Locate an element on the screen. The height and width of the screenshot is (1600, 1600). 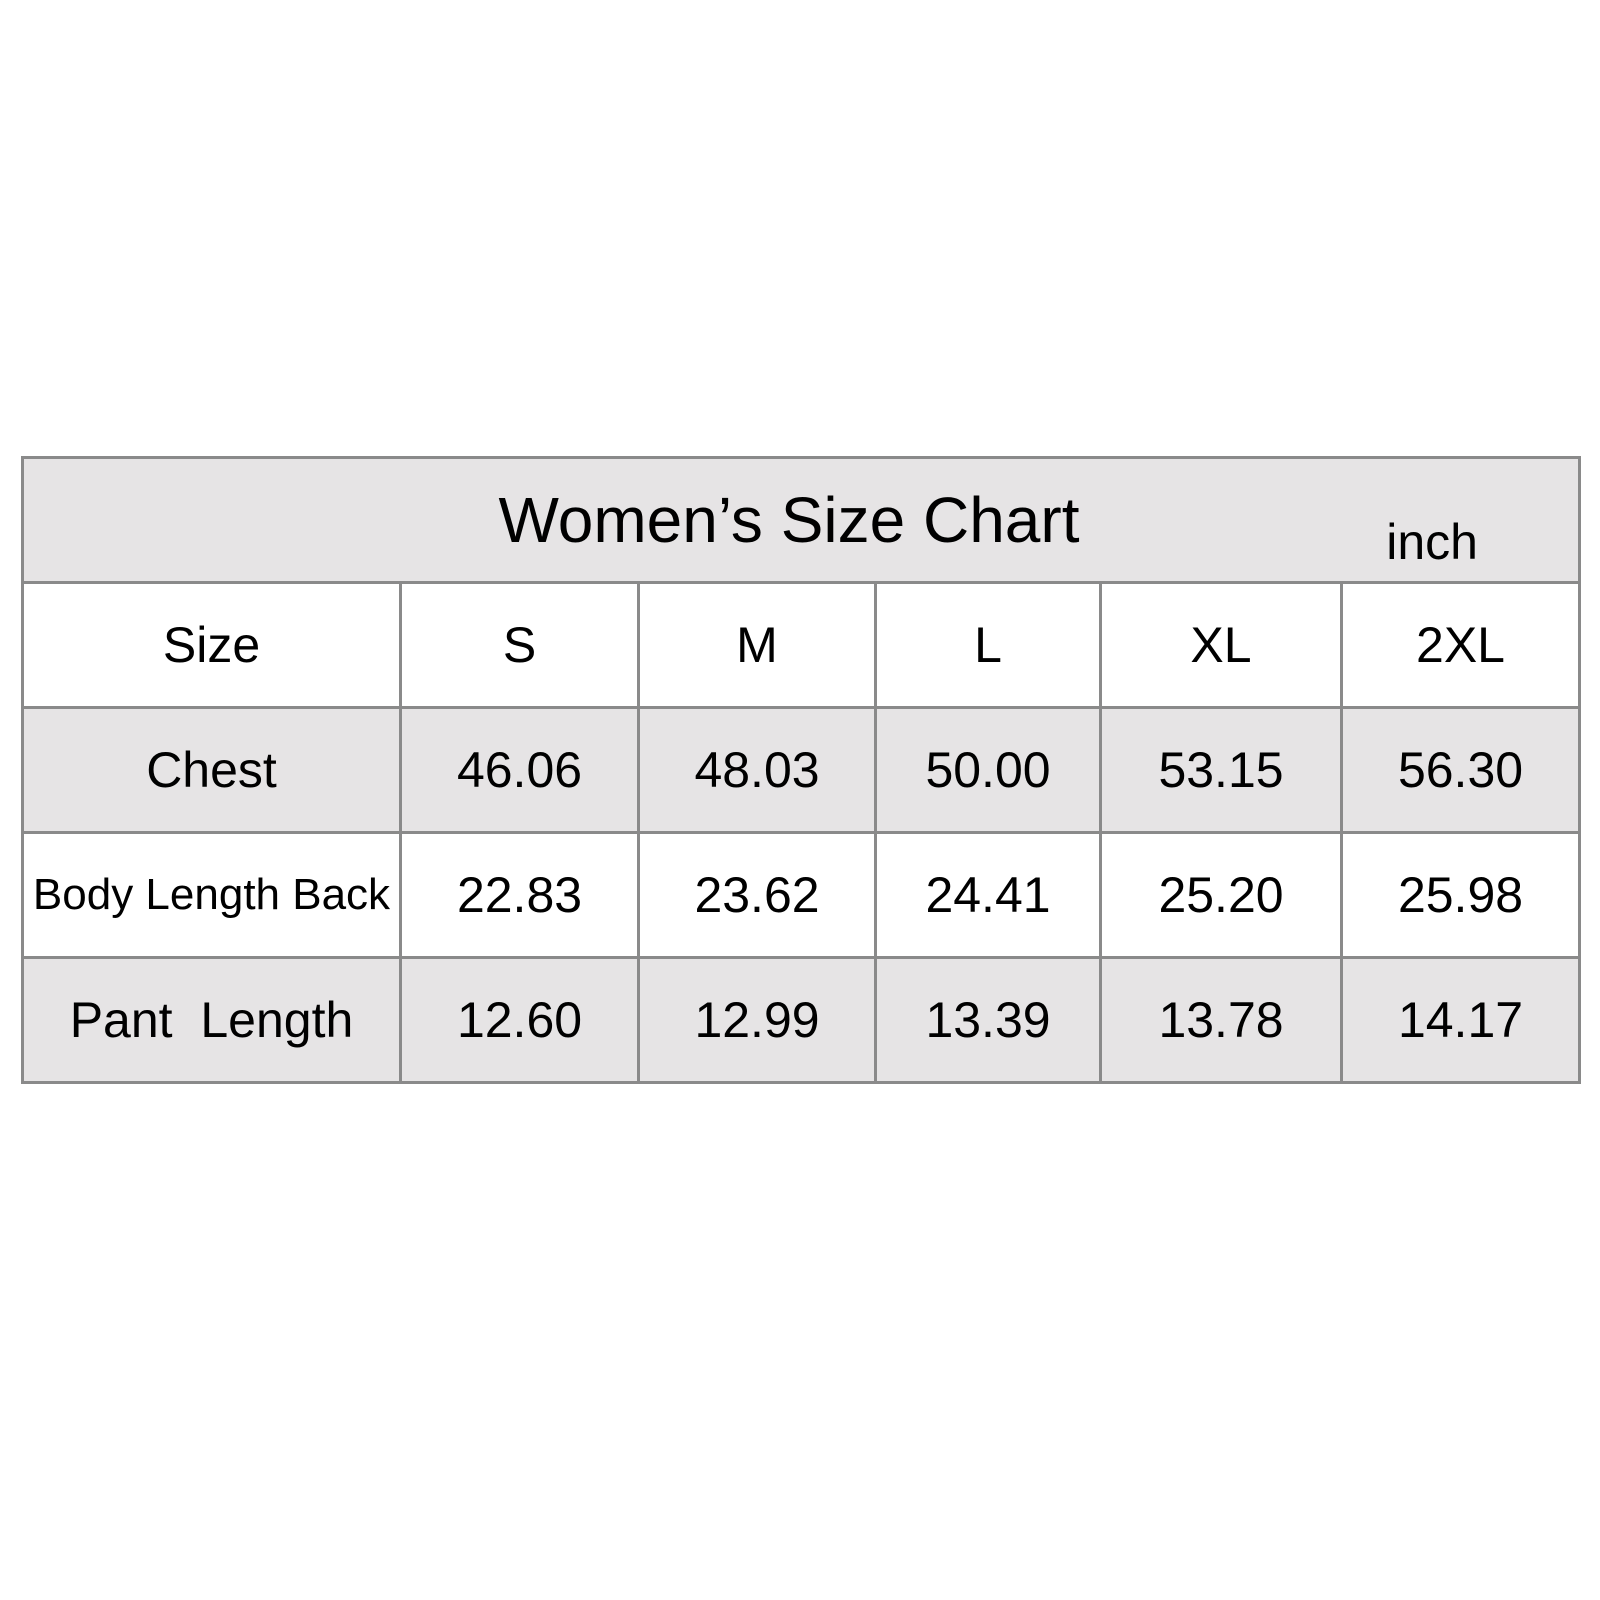
size-xl: XL is located at coordinates (1221, 645).